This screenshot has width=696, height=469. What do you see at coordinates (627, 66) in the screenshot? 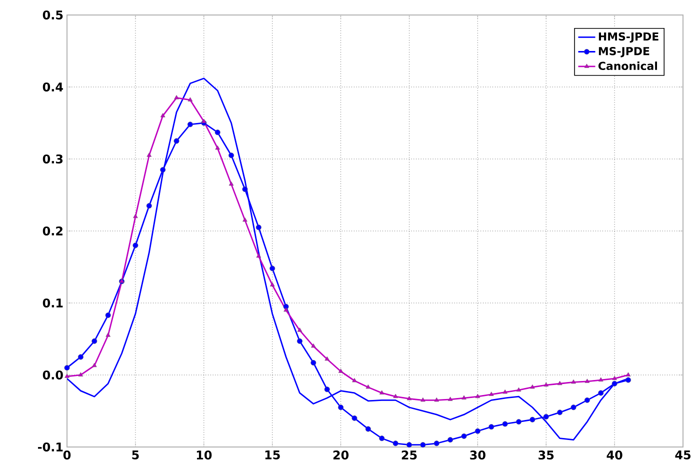
I see `legend-label: Canonical` at bounding box center [627, 66].